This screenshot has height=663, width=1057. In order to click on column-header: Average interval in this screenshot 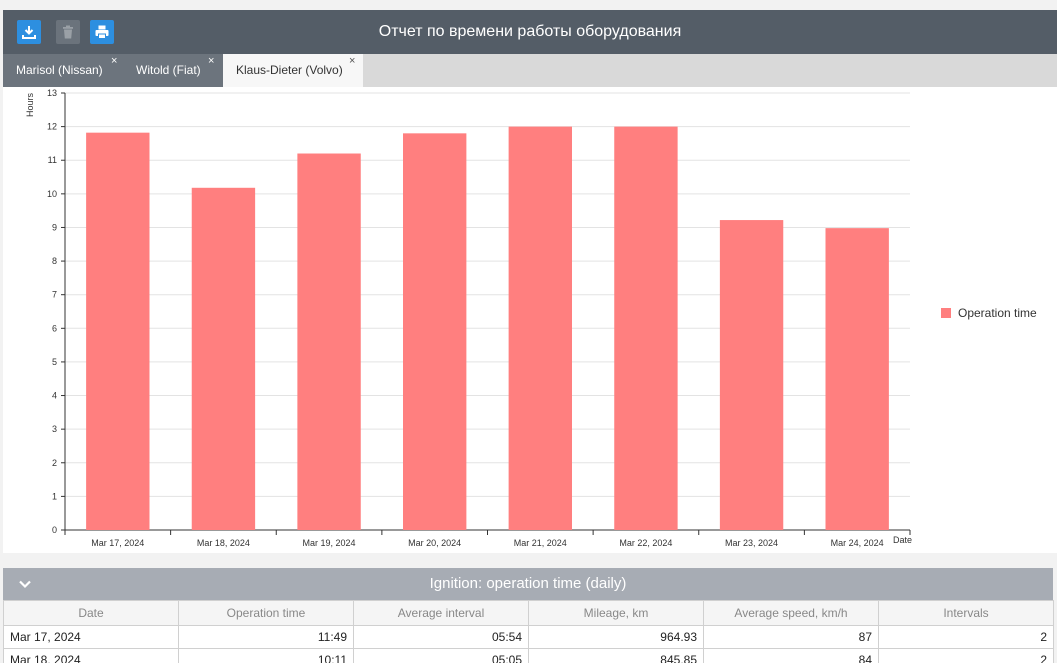, I will do `click(441, 613)`.